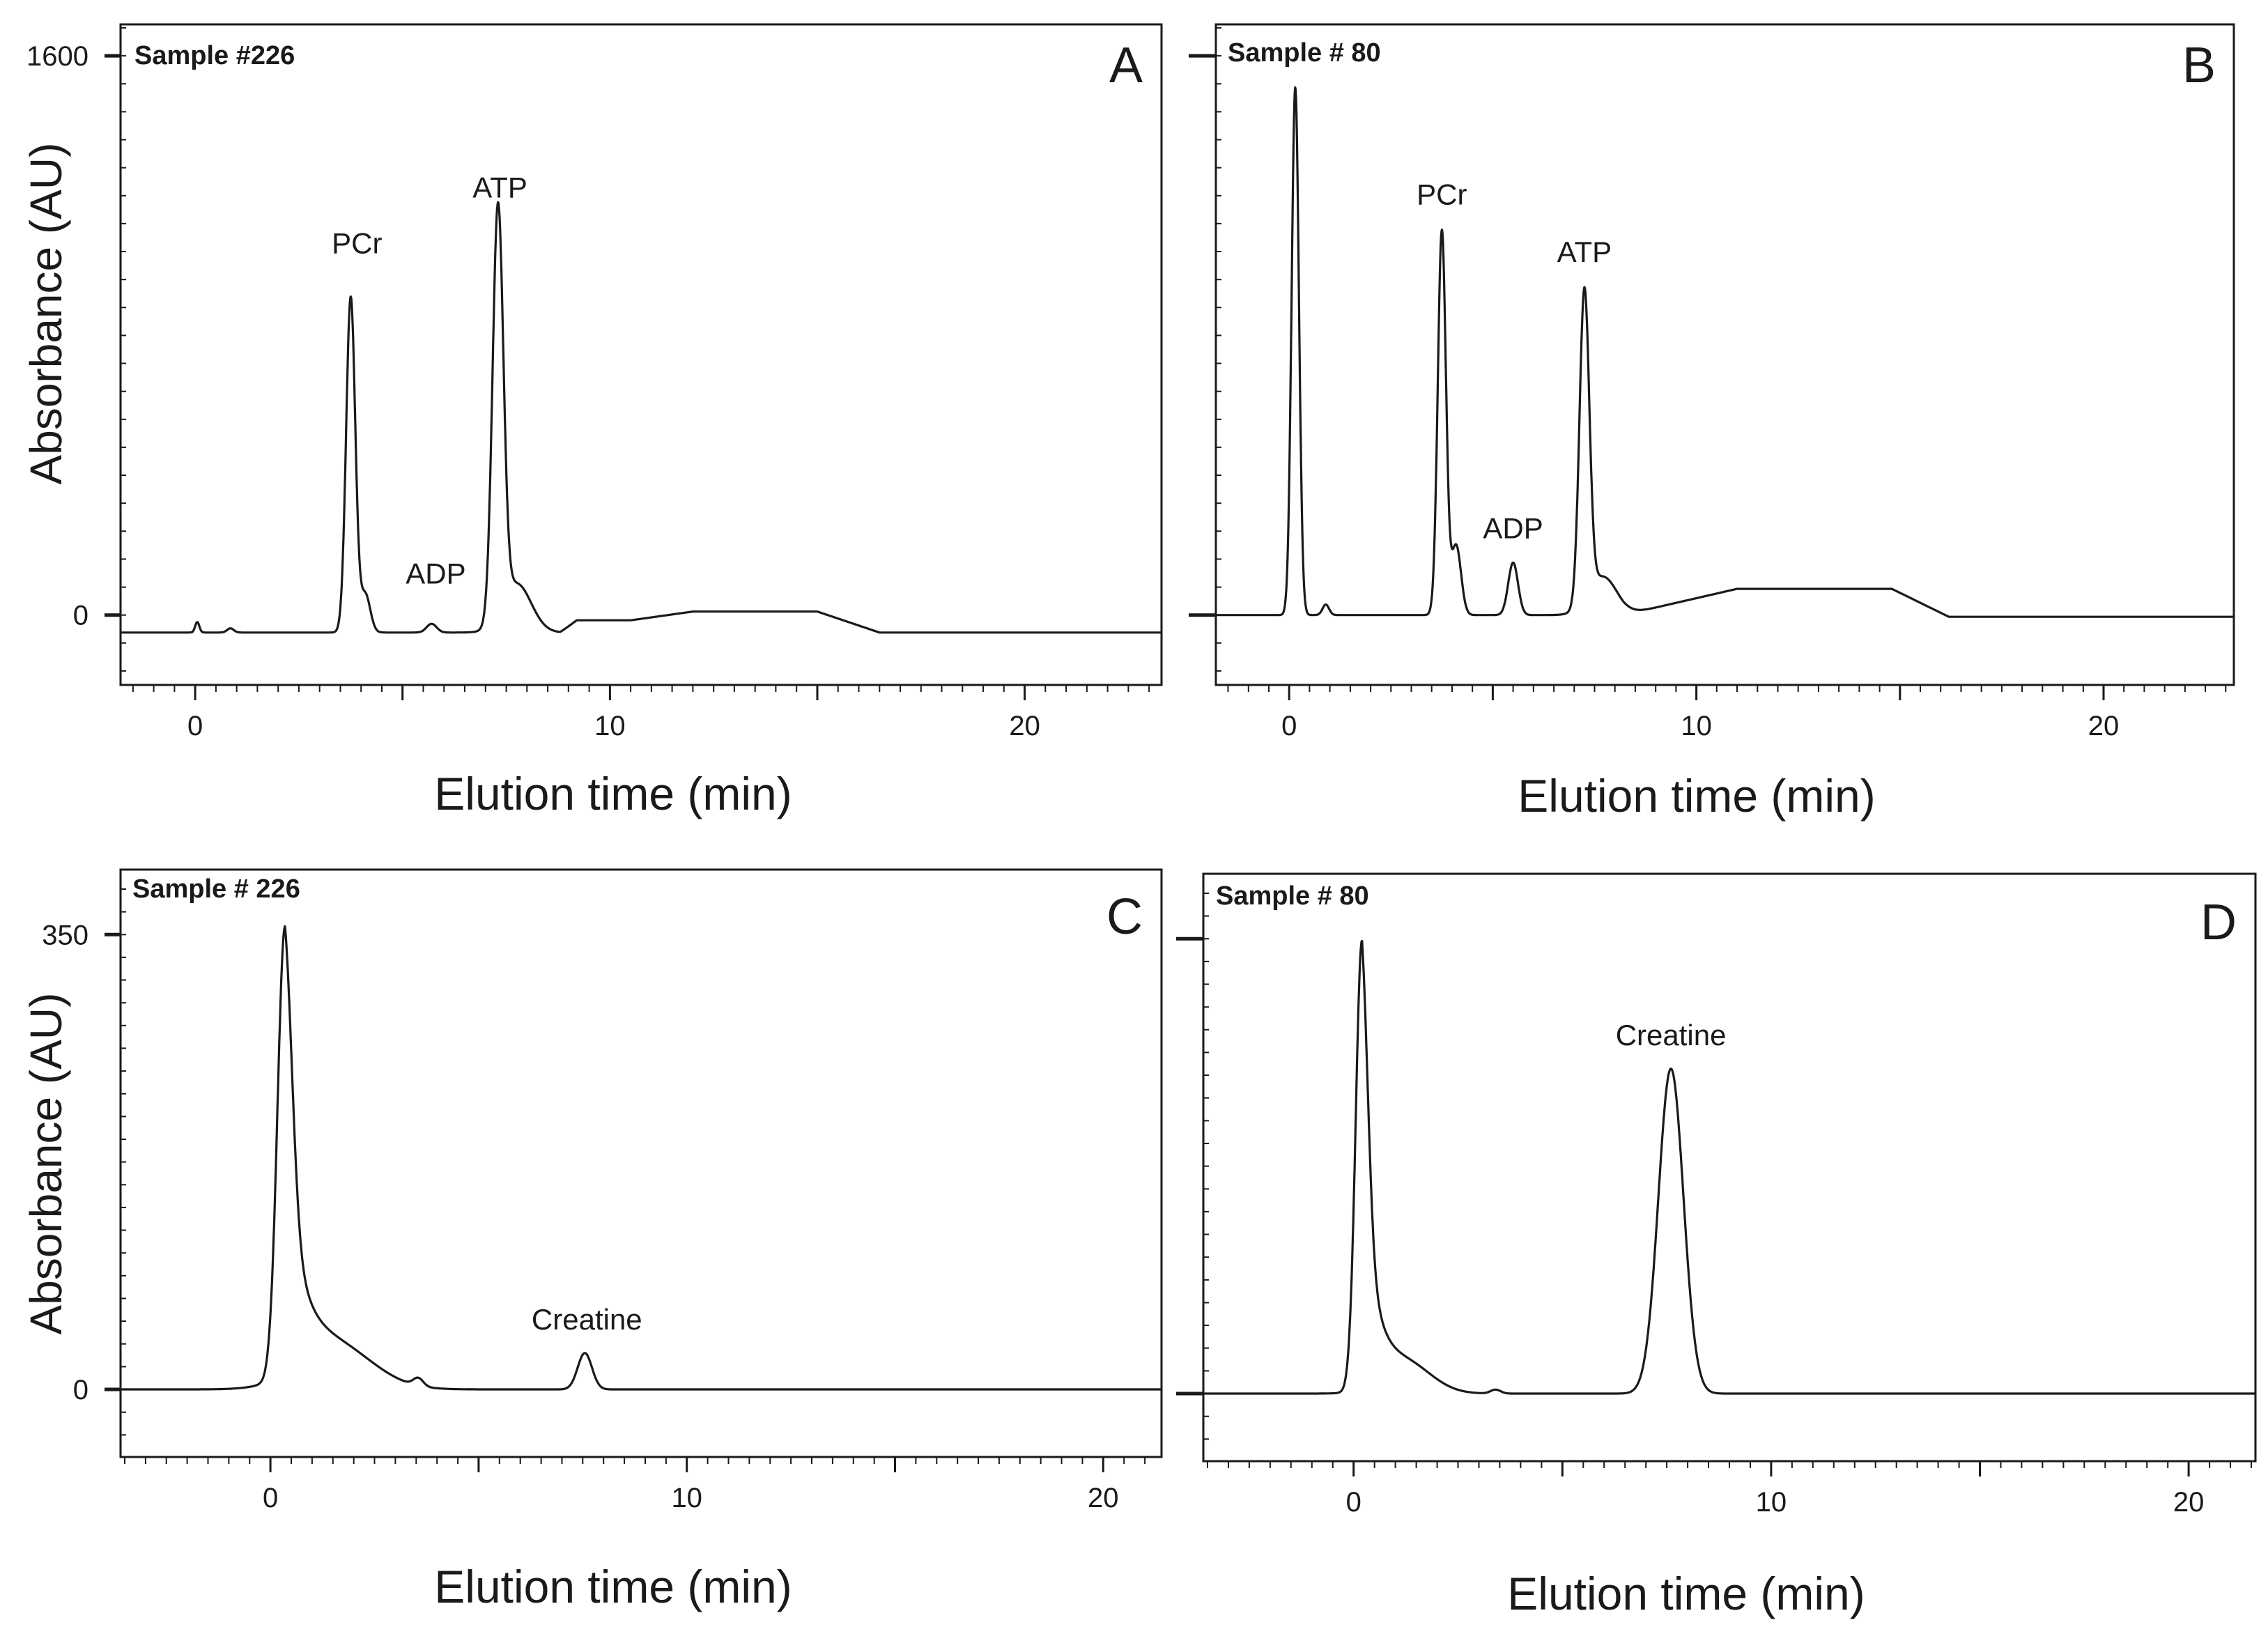 This screenshot has height=1627, width=2268. What do you see at coordinates (84, 1162) in the screenshot?
I see `y-axis-ticks: 0 350` at bounding box center [84, 1162].